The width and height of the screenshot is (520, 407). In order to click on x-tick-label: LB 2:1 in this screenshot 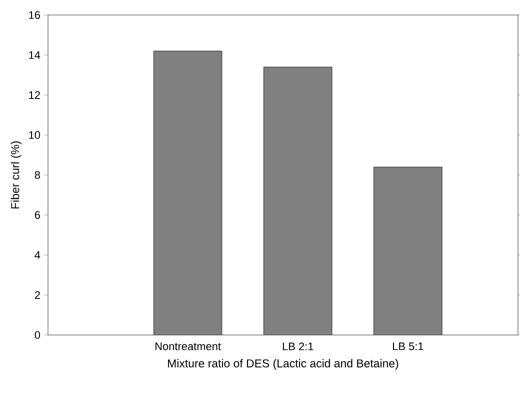, I will do `click(298, 346)`.